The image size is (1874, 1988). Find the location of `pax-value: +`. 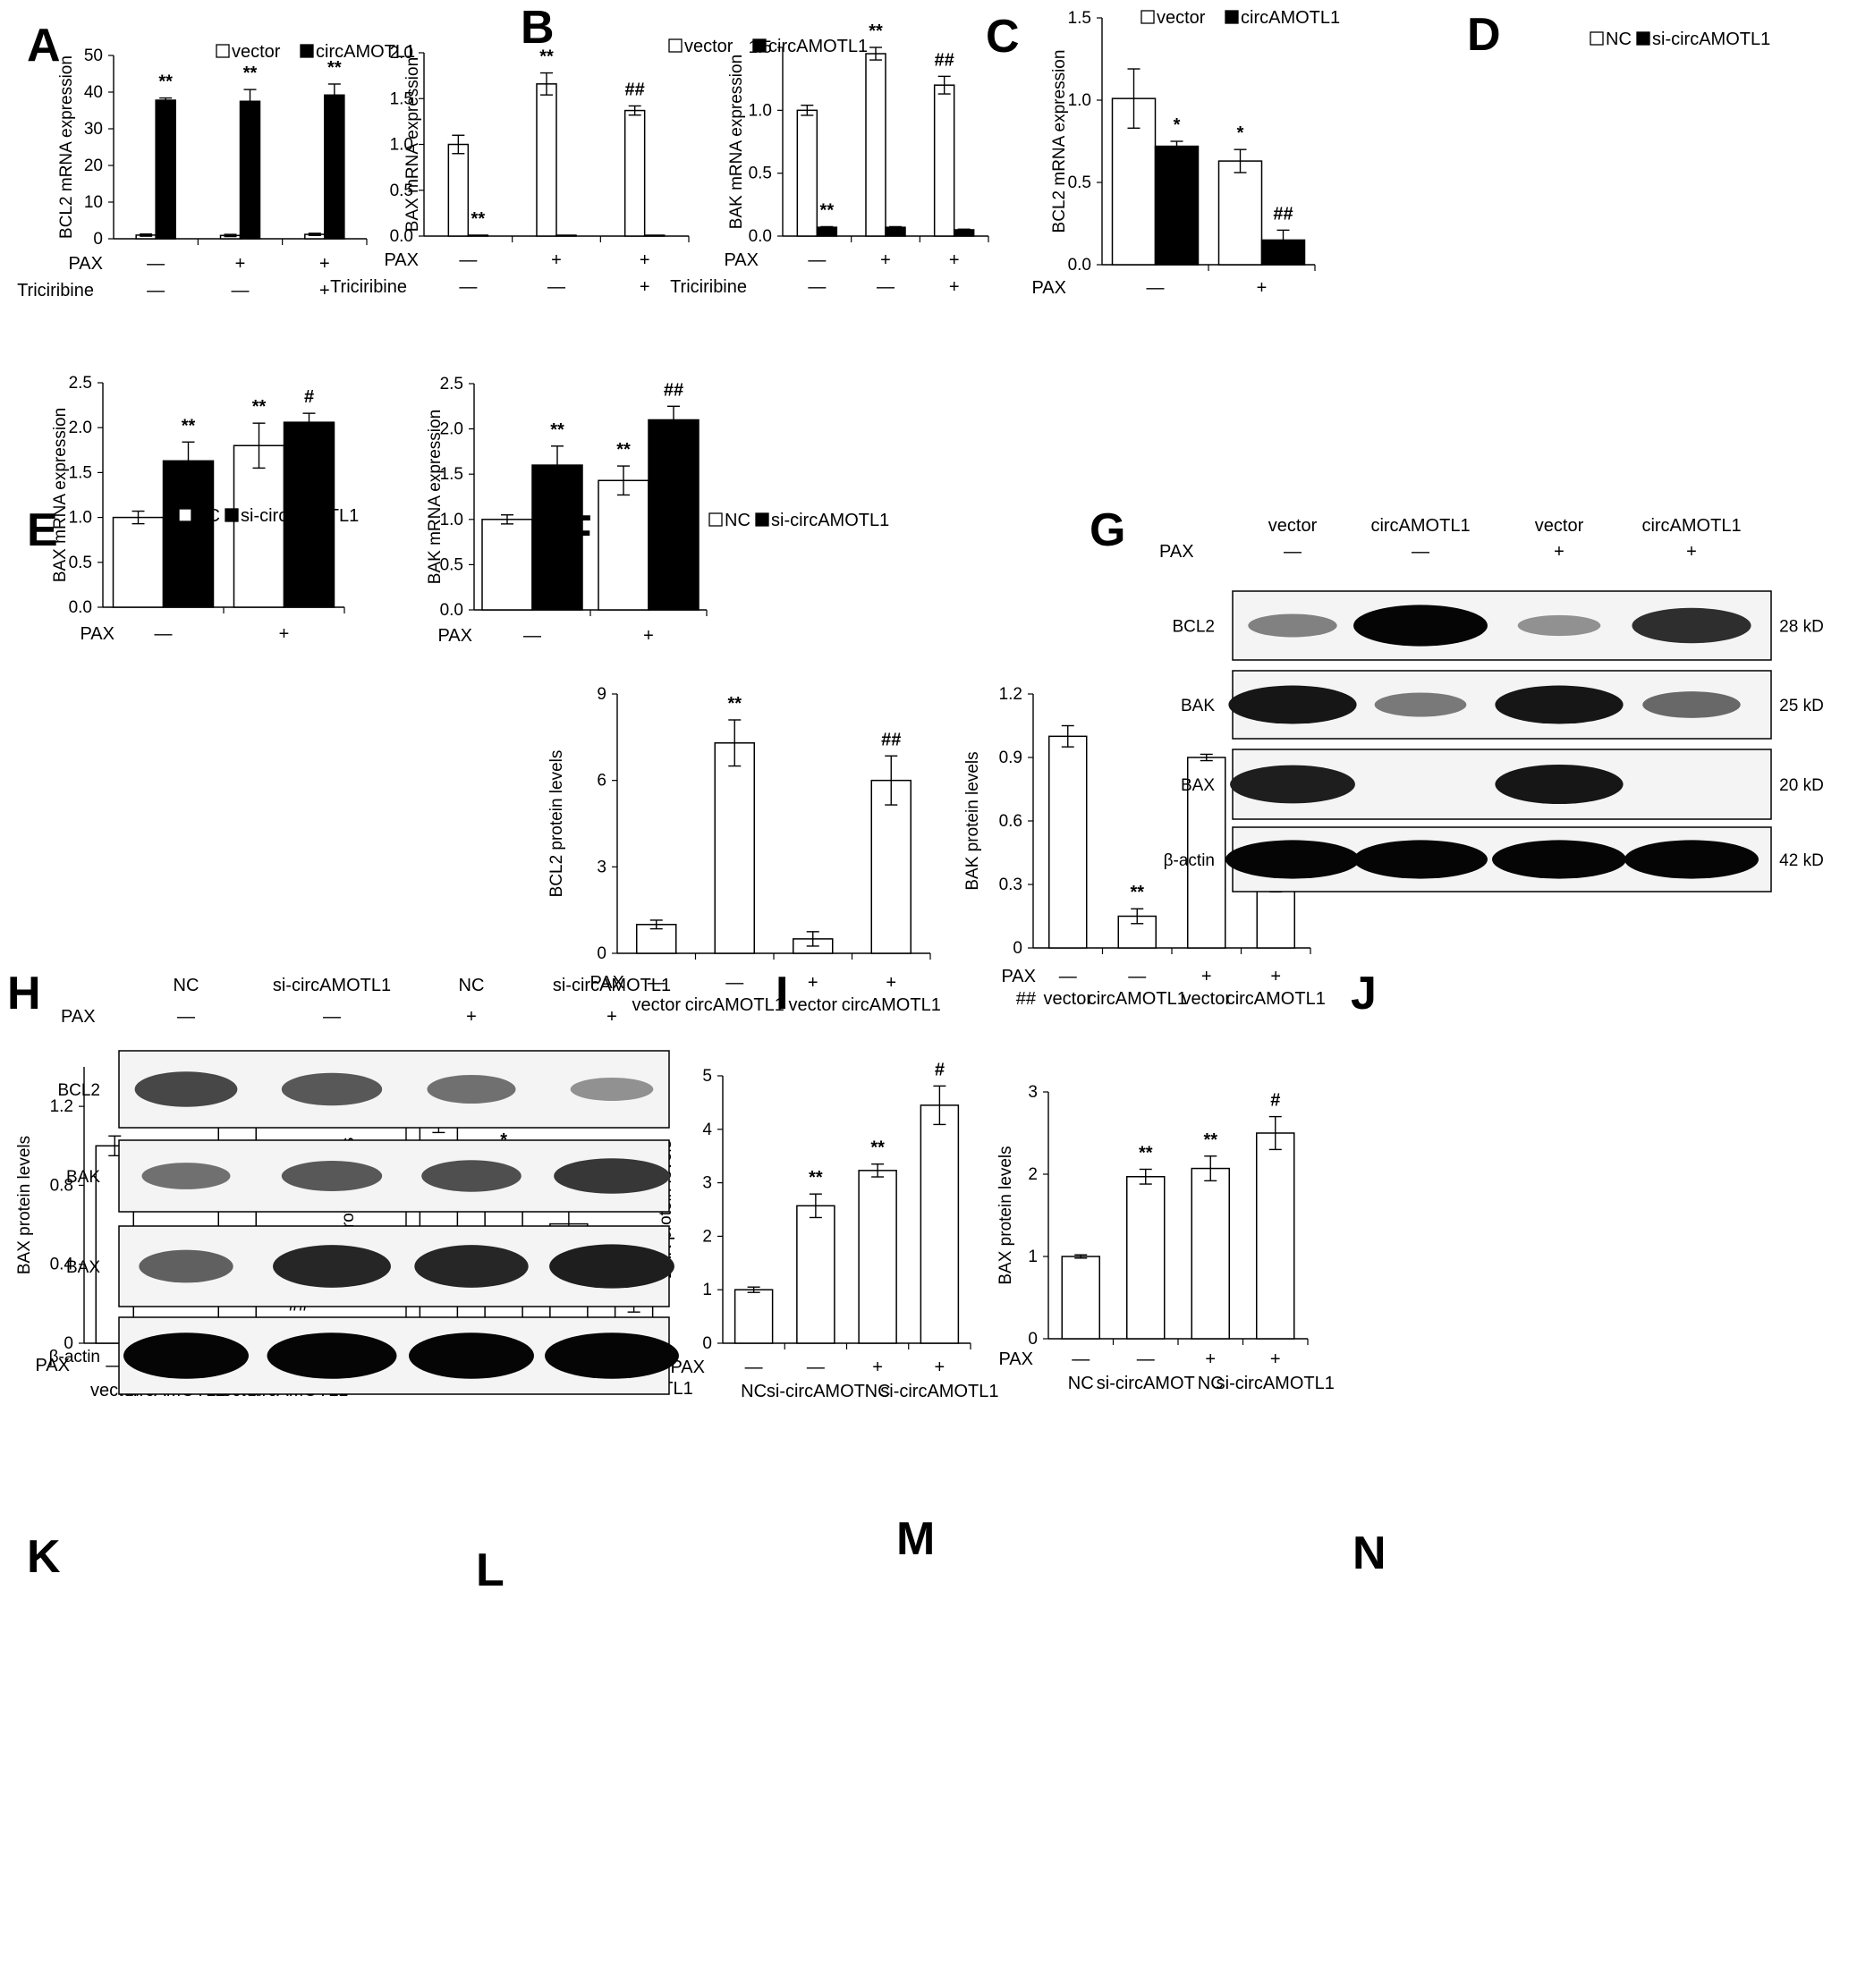

pax-value: + is located at coordinates (611, 1017).